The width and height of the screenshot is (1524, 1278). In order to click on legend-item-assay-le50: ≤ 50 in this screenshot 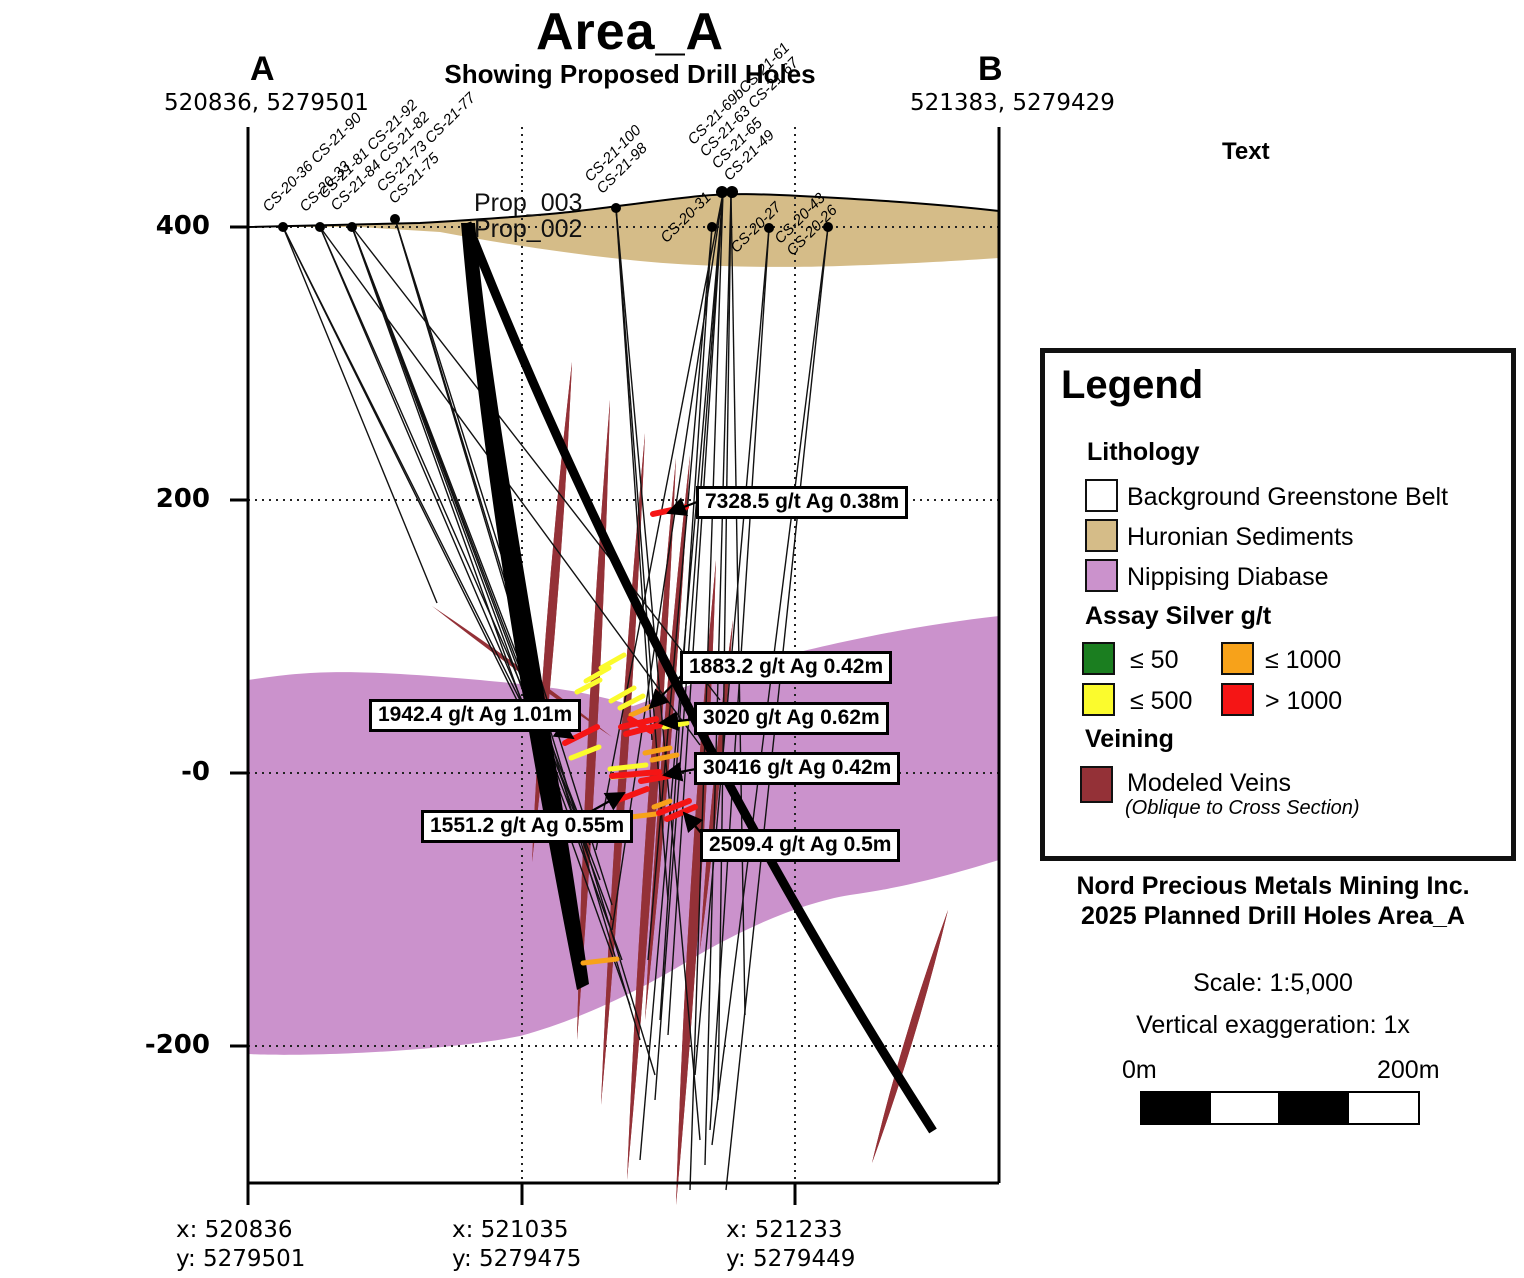, I will do `click(1154, 660)`.